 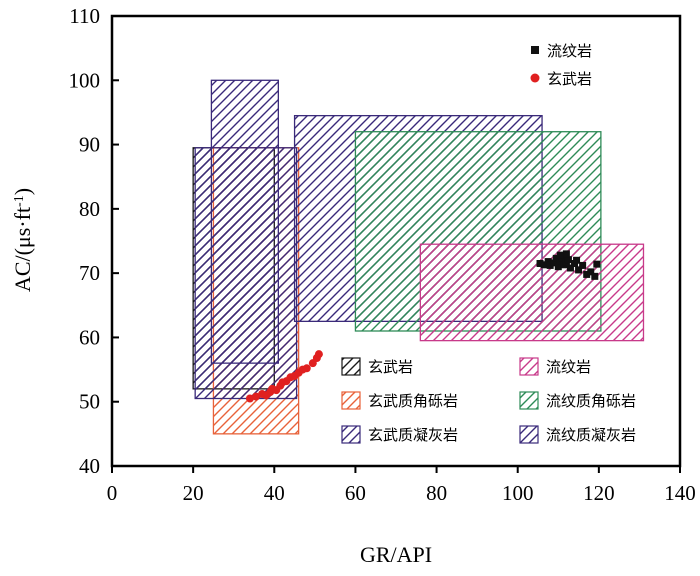 I want to click on legend-label-region-0: 玄武岩, so click(x=390, y=367).